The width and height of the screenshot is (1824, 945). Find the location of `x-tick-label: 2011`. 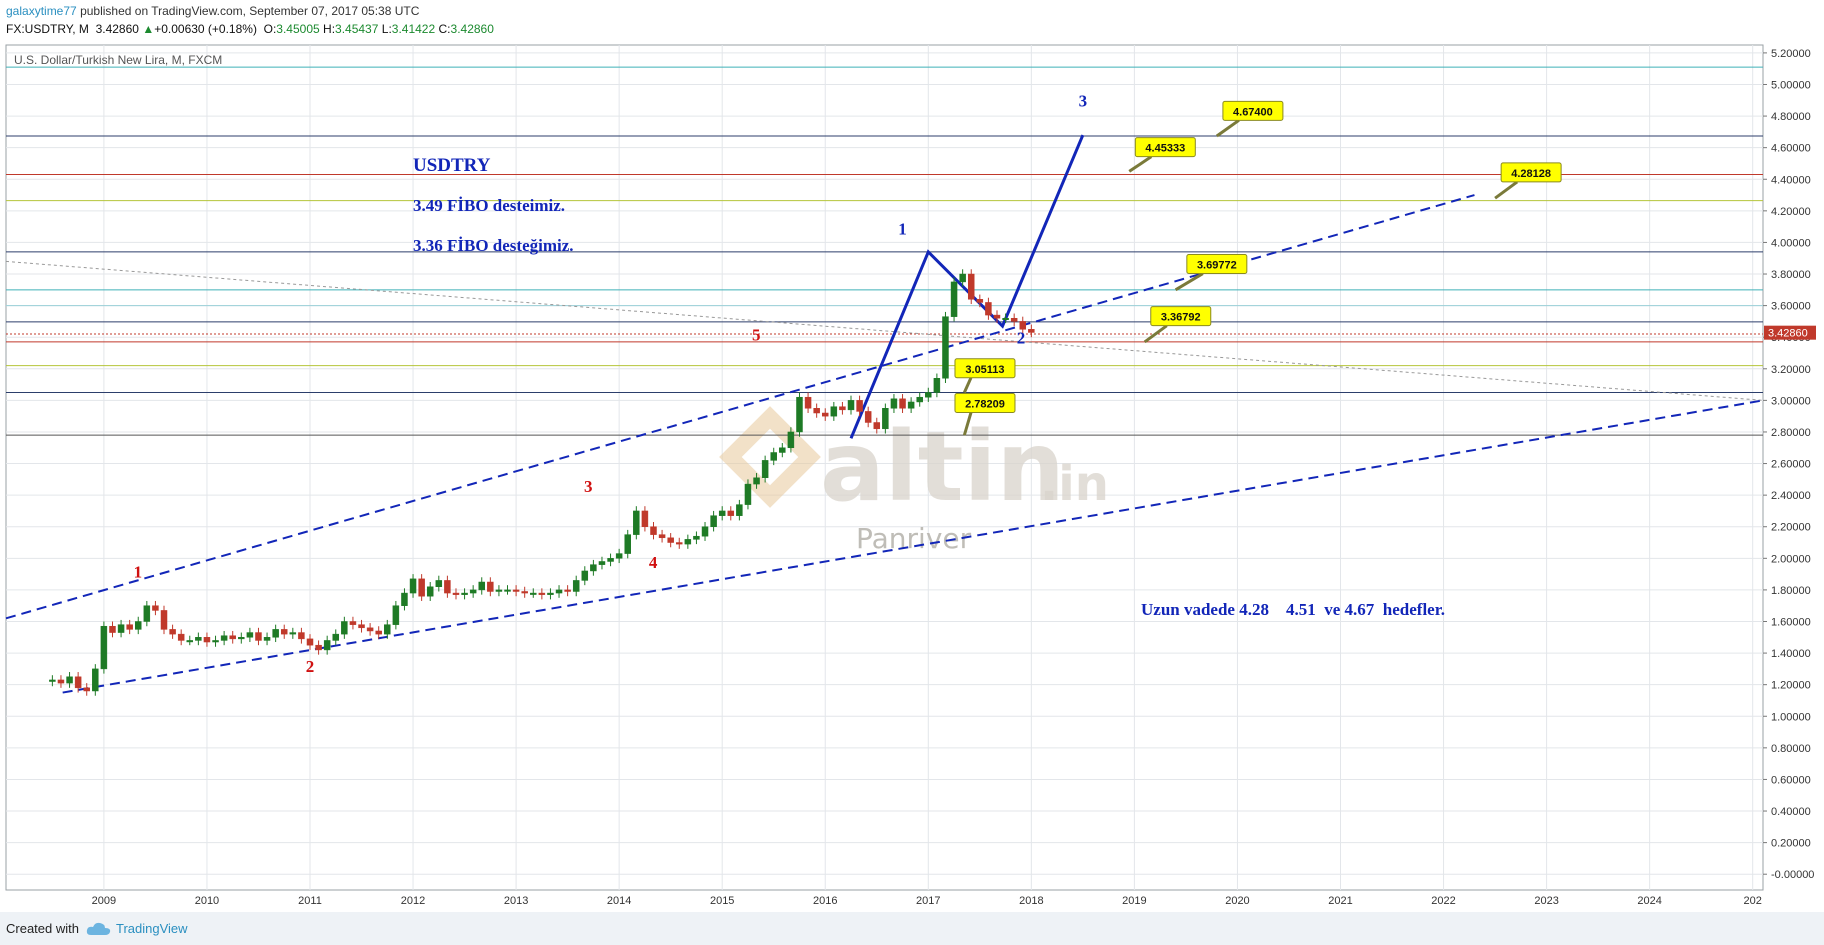

x-tick-label: 2011 is located at coordinates (310, 901).